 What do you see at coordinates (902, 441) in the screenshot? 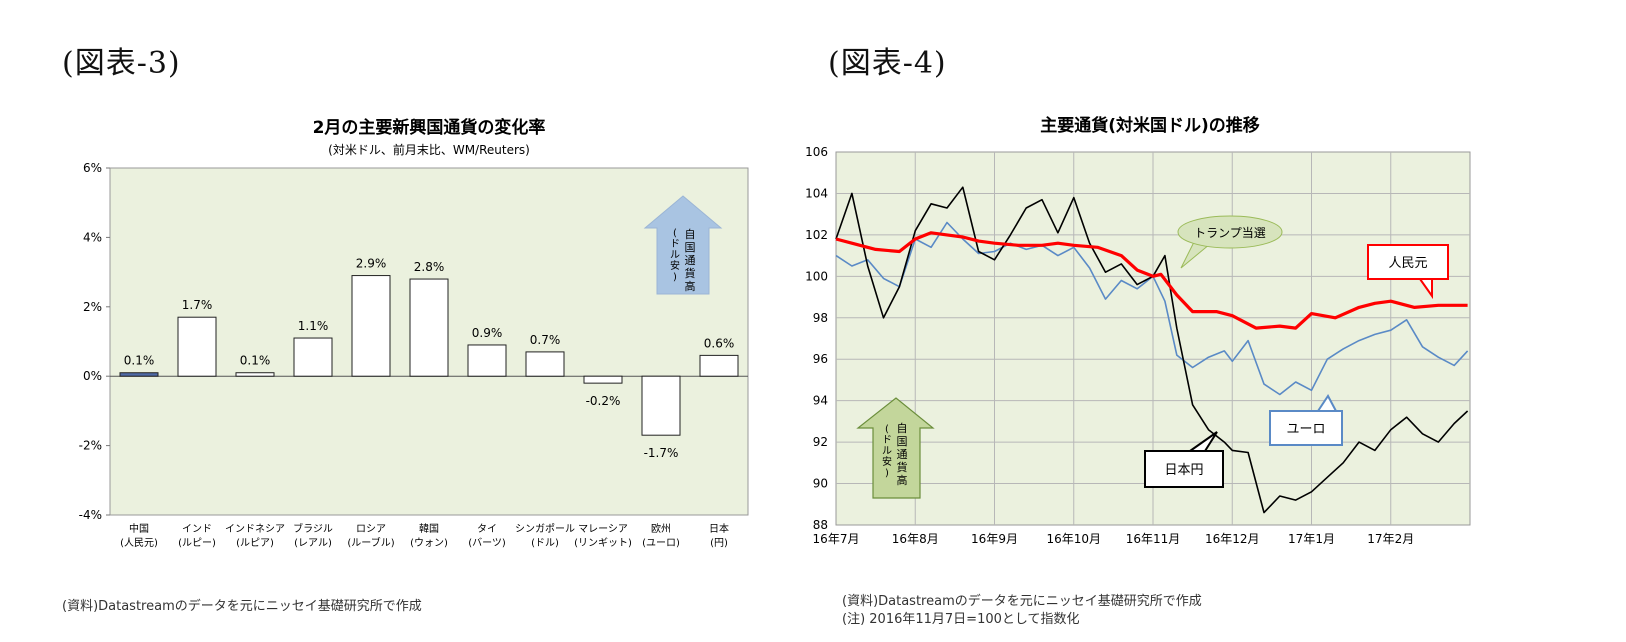
I see `arrow-label-char: 国` at bounding box center [902, 441].